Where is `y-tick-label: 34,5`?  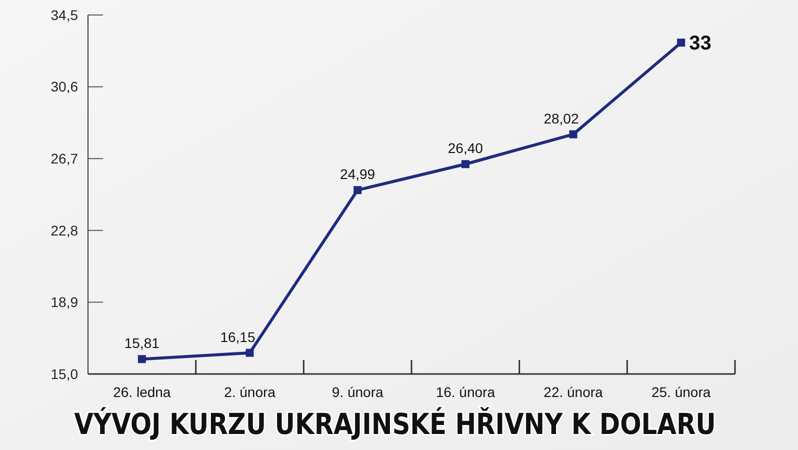 y-tick-label: 34,5 is located at coordinates (64, 14).